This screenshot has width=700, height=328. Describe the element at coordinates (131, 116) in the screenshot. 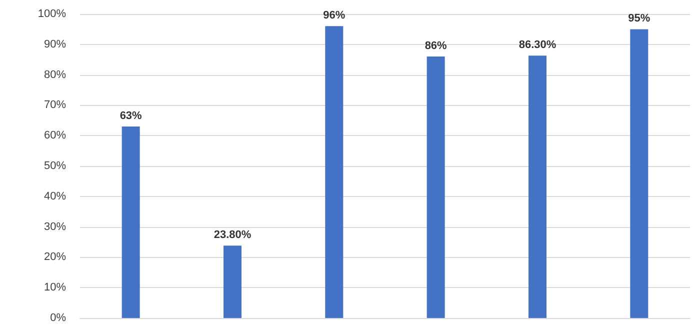

I see `data-label: 63%` at that location.